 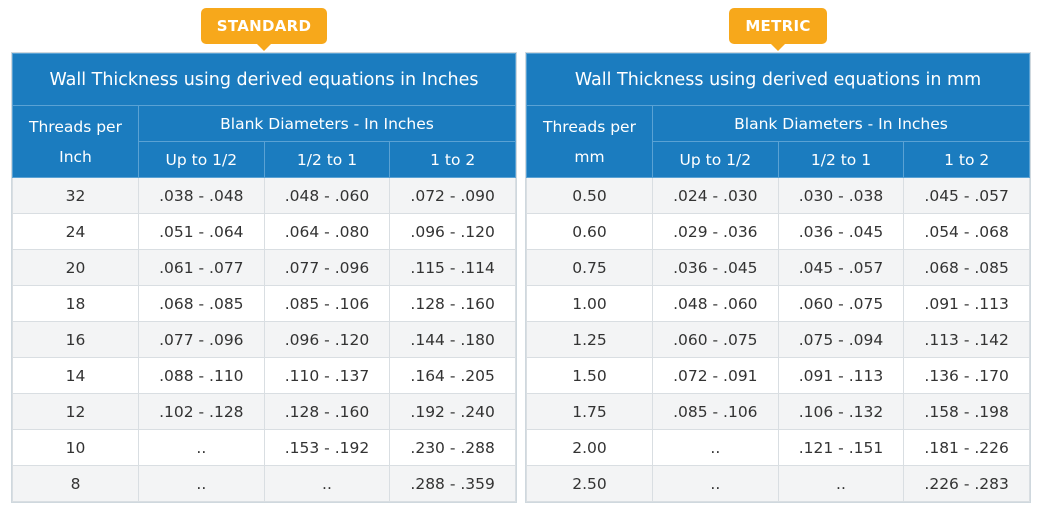 I want to click on value-cell: .030 - .038, so click(x=841, y=195).